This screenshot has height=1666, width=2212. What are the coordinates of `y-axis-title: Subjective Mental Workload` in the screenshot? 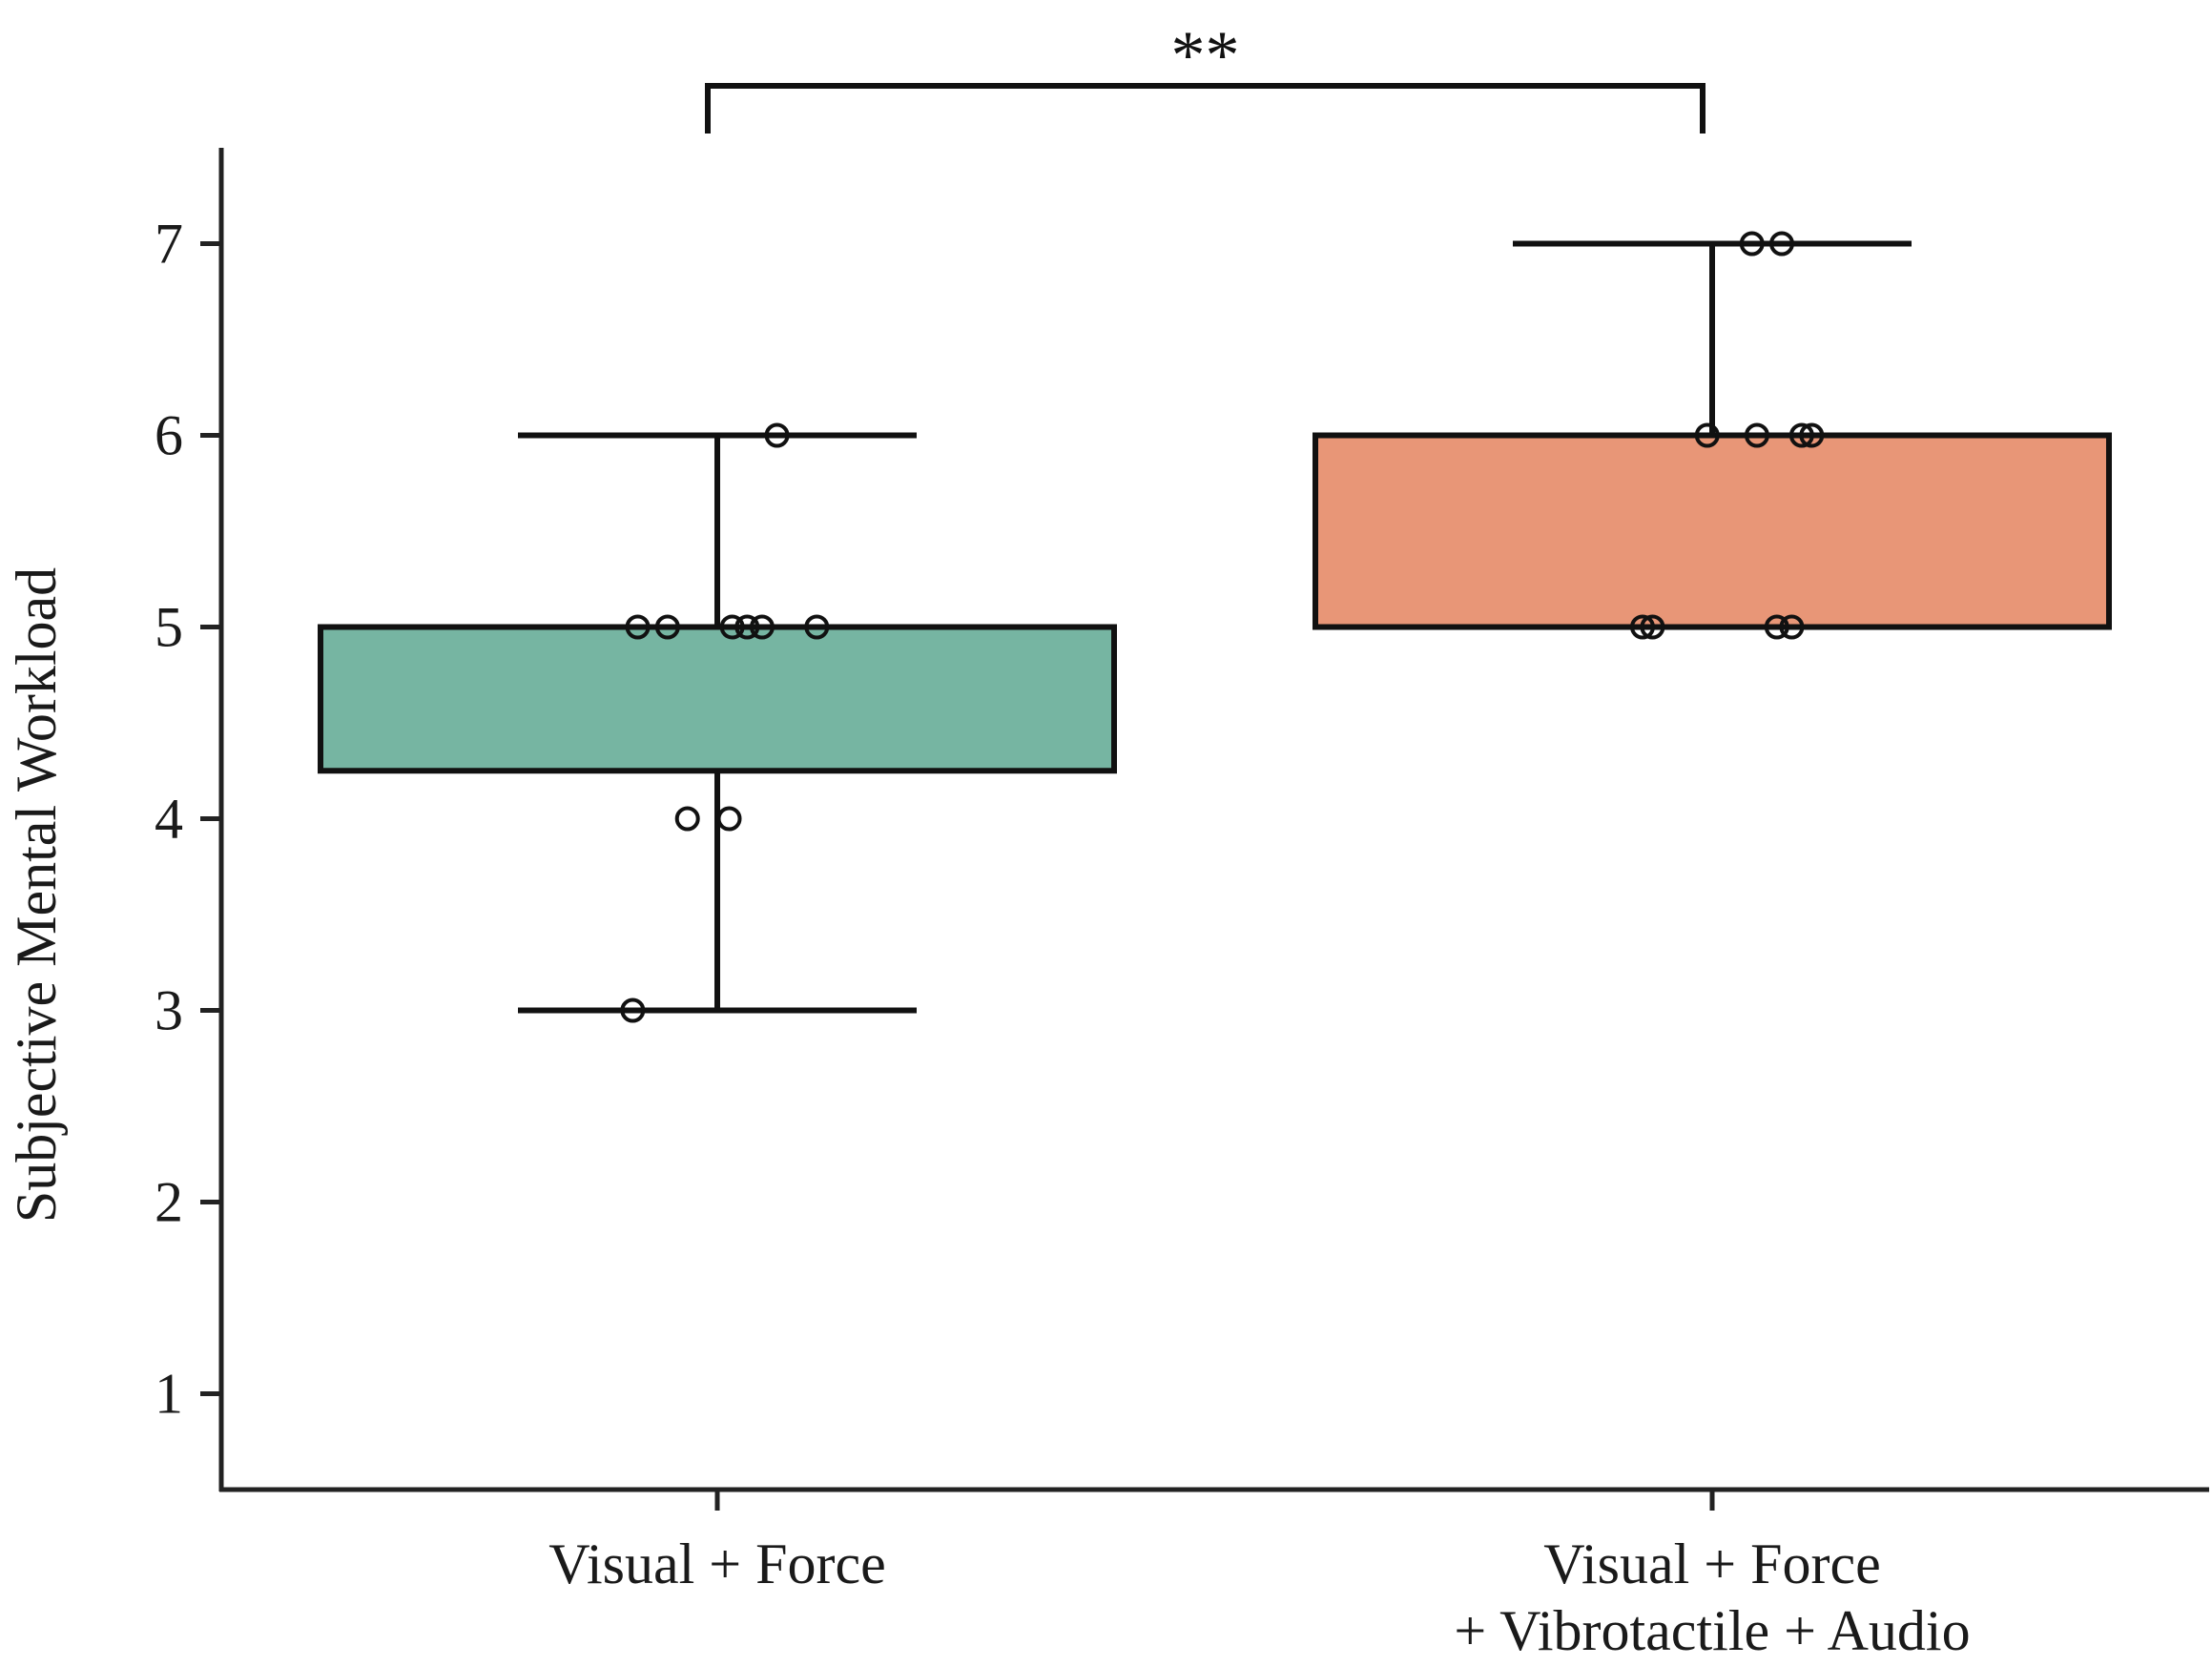 It's located at (36, 895).